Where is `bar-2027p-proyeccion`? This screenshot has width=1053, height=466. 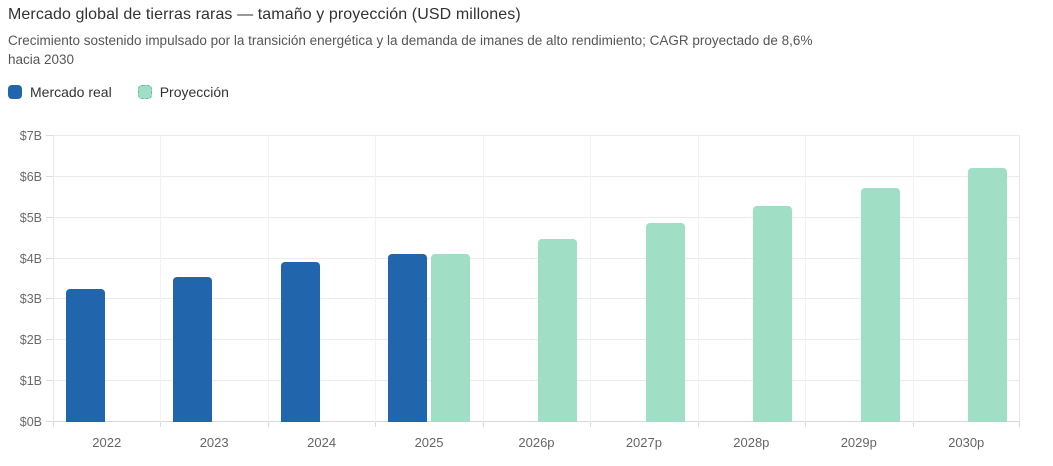
bar-2027p-proyeccion is located at coordinates (665, 322).